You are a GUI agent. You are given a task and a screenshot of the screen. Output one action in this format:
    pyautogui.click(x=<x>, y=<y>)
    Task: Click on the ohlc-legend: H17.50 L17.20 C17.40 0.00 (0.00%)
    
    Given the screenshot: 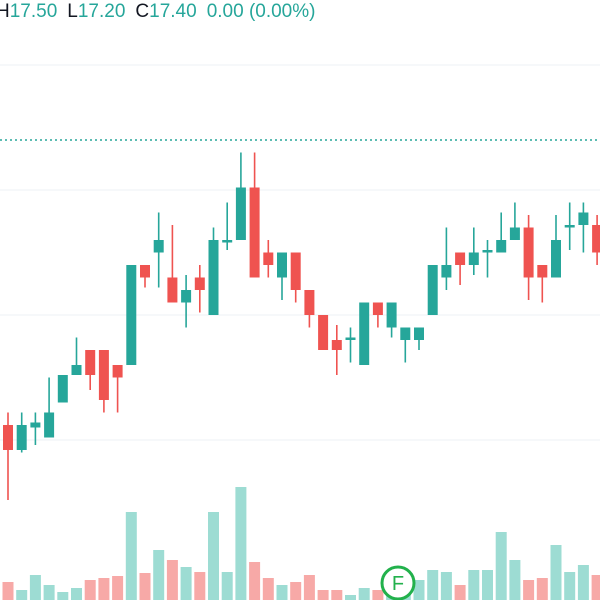 What is the action you would take?
    pyautogui.click(x=158, y=12)
    